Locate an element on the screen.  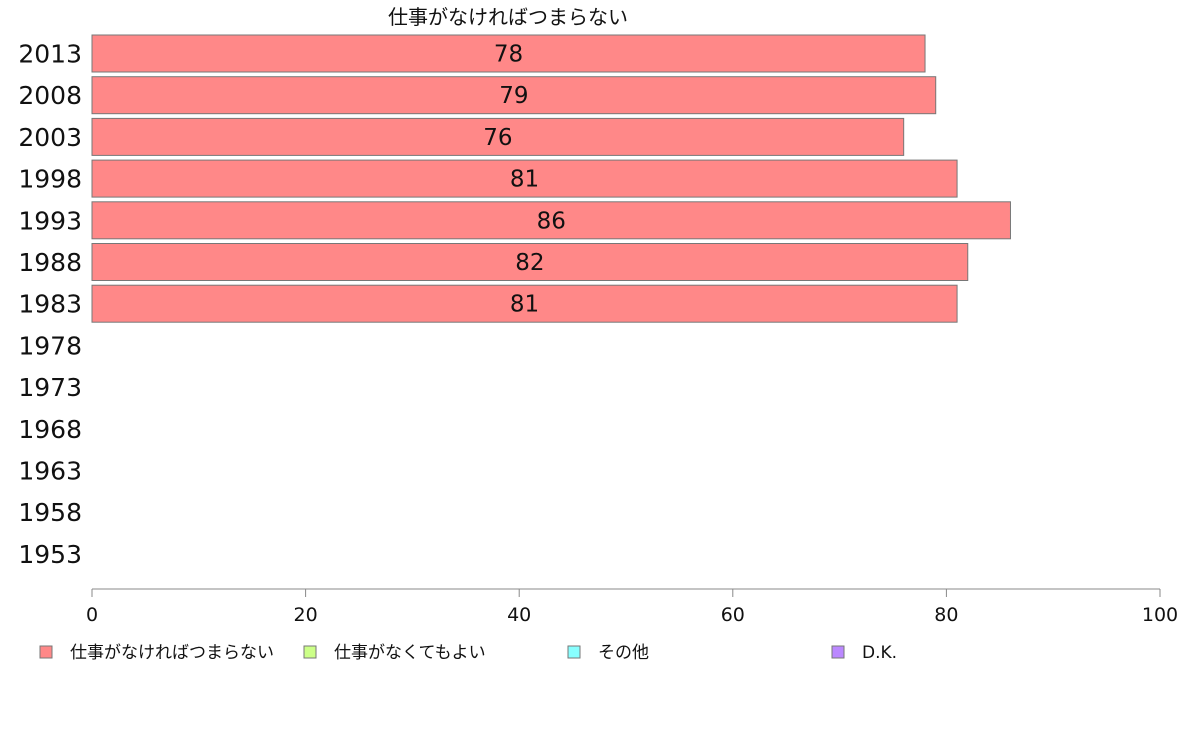
legend-label-3: D.K. is located at coordinates (879, 653).